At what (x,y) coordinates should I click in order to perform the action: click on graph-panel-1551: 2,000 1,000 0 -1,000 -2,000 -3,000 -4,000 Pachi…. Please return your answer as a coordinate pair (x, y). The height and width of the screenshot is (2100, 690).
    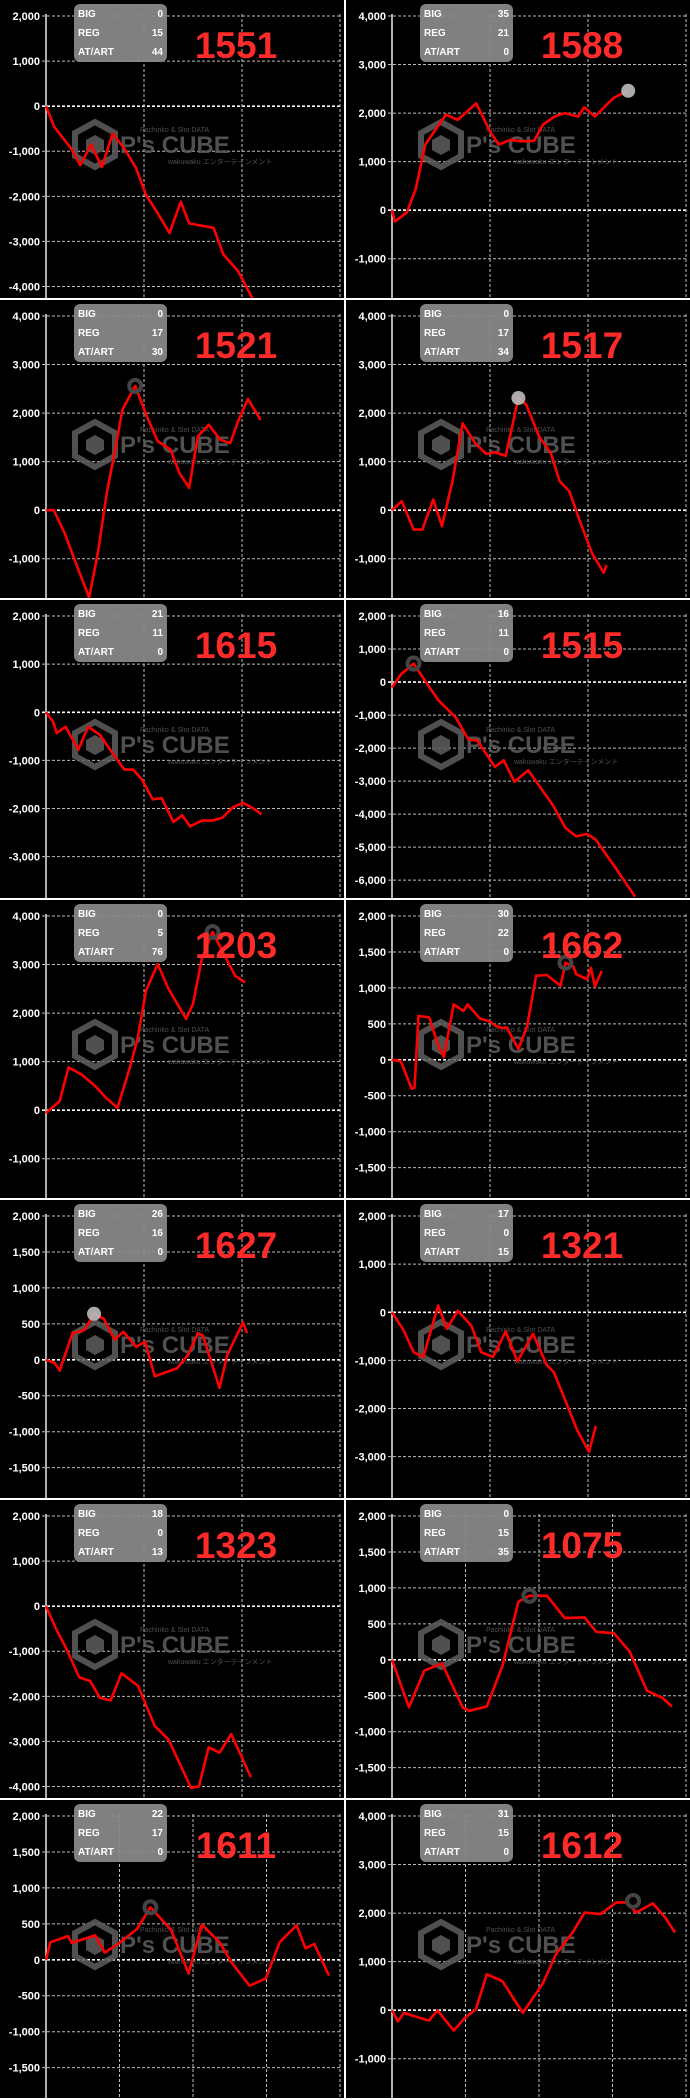
    Looking at the image, I should click on (172, 149).